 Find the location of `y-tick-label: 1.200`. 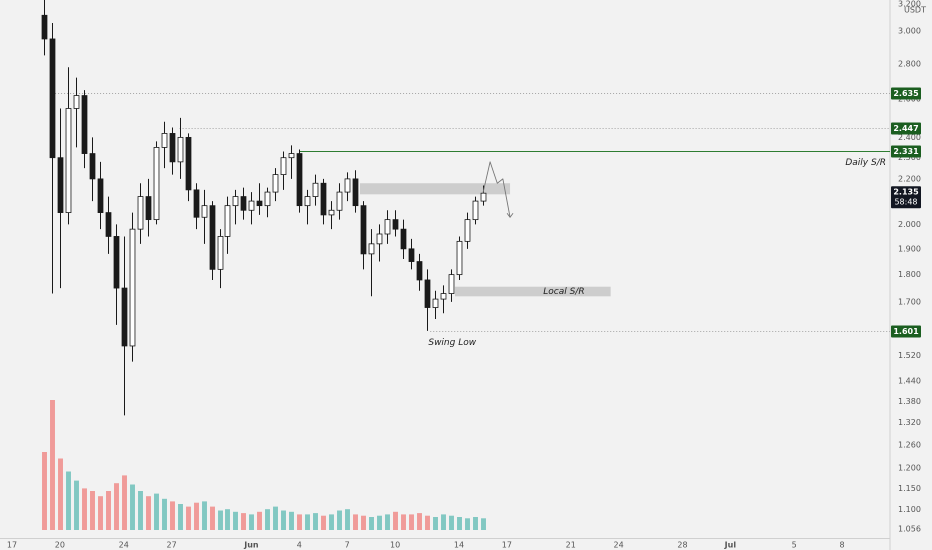

y-tick-label: 1.200 is located at coordinates (909, 468).